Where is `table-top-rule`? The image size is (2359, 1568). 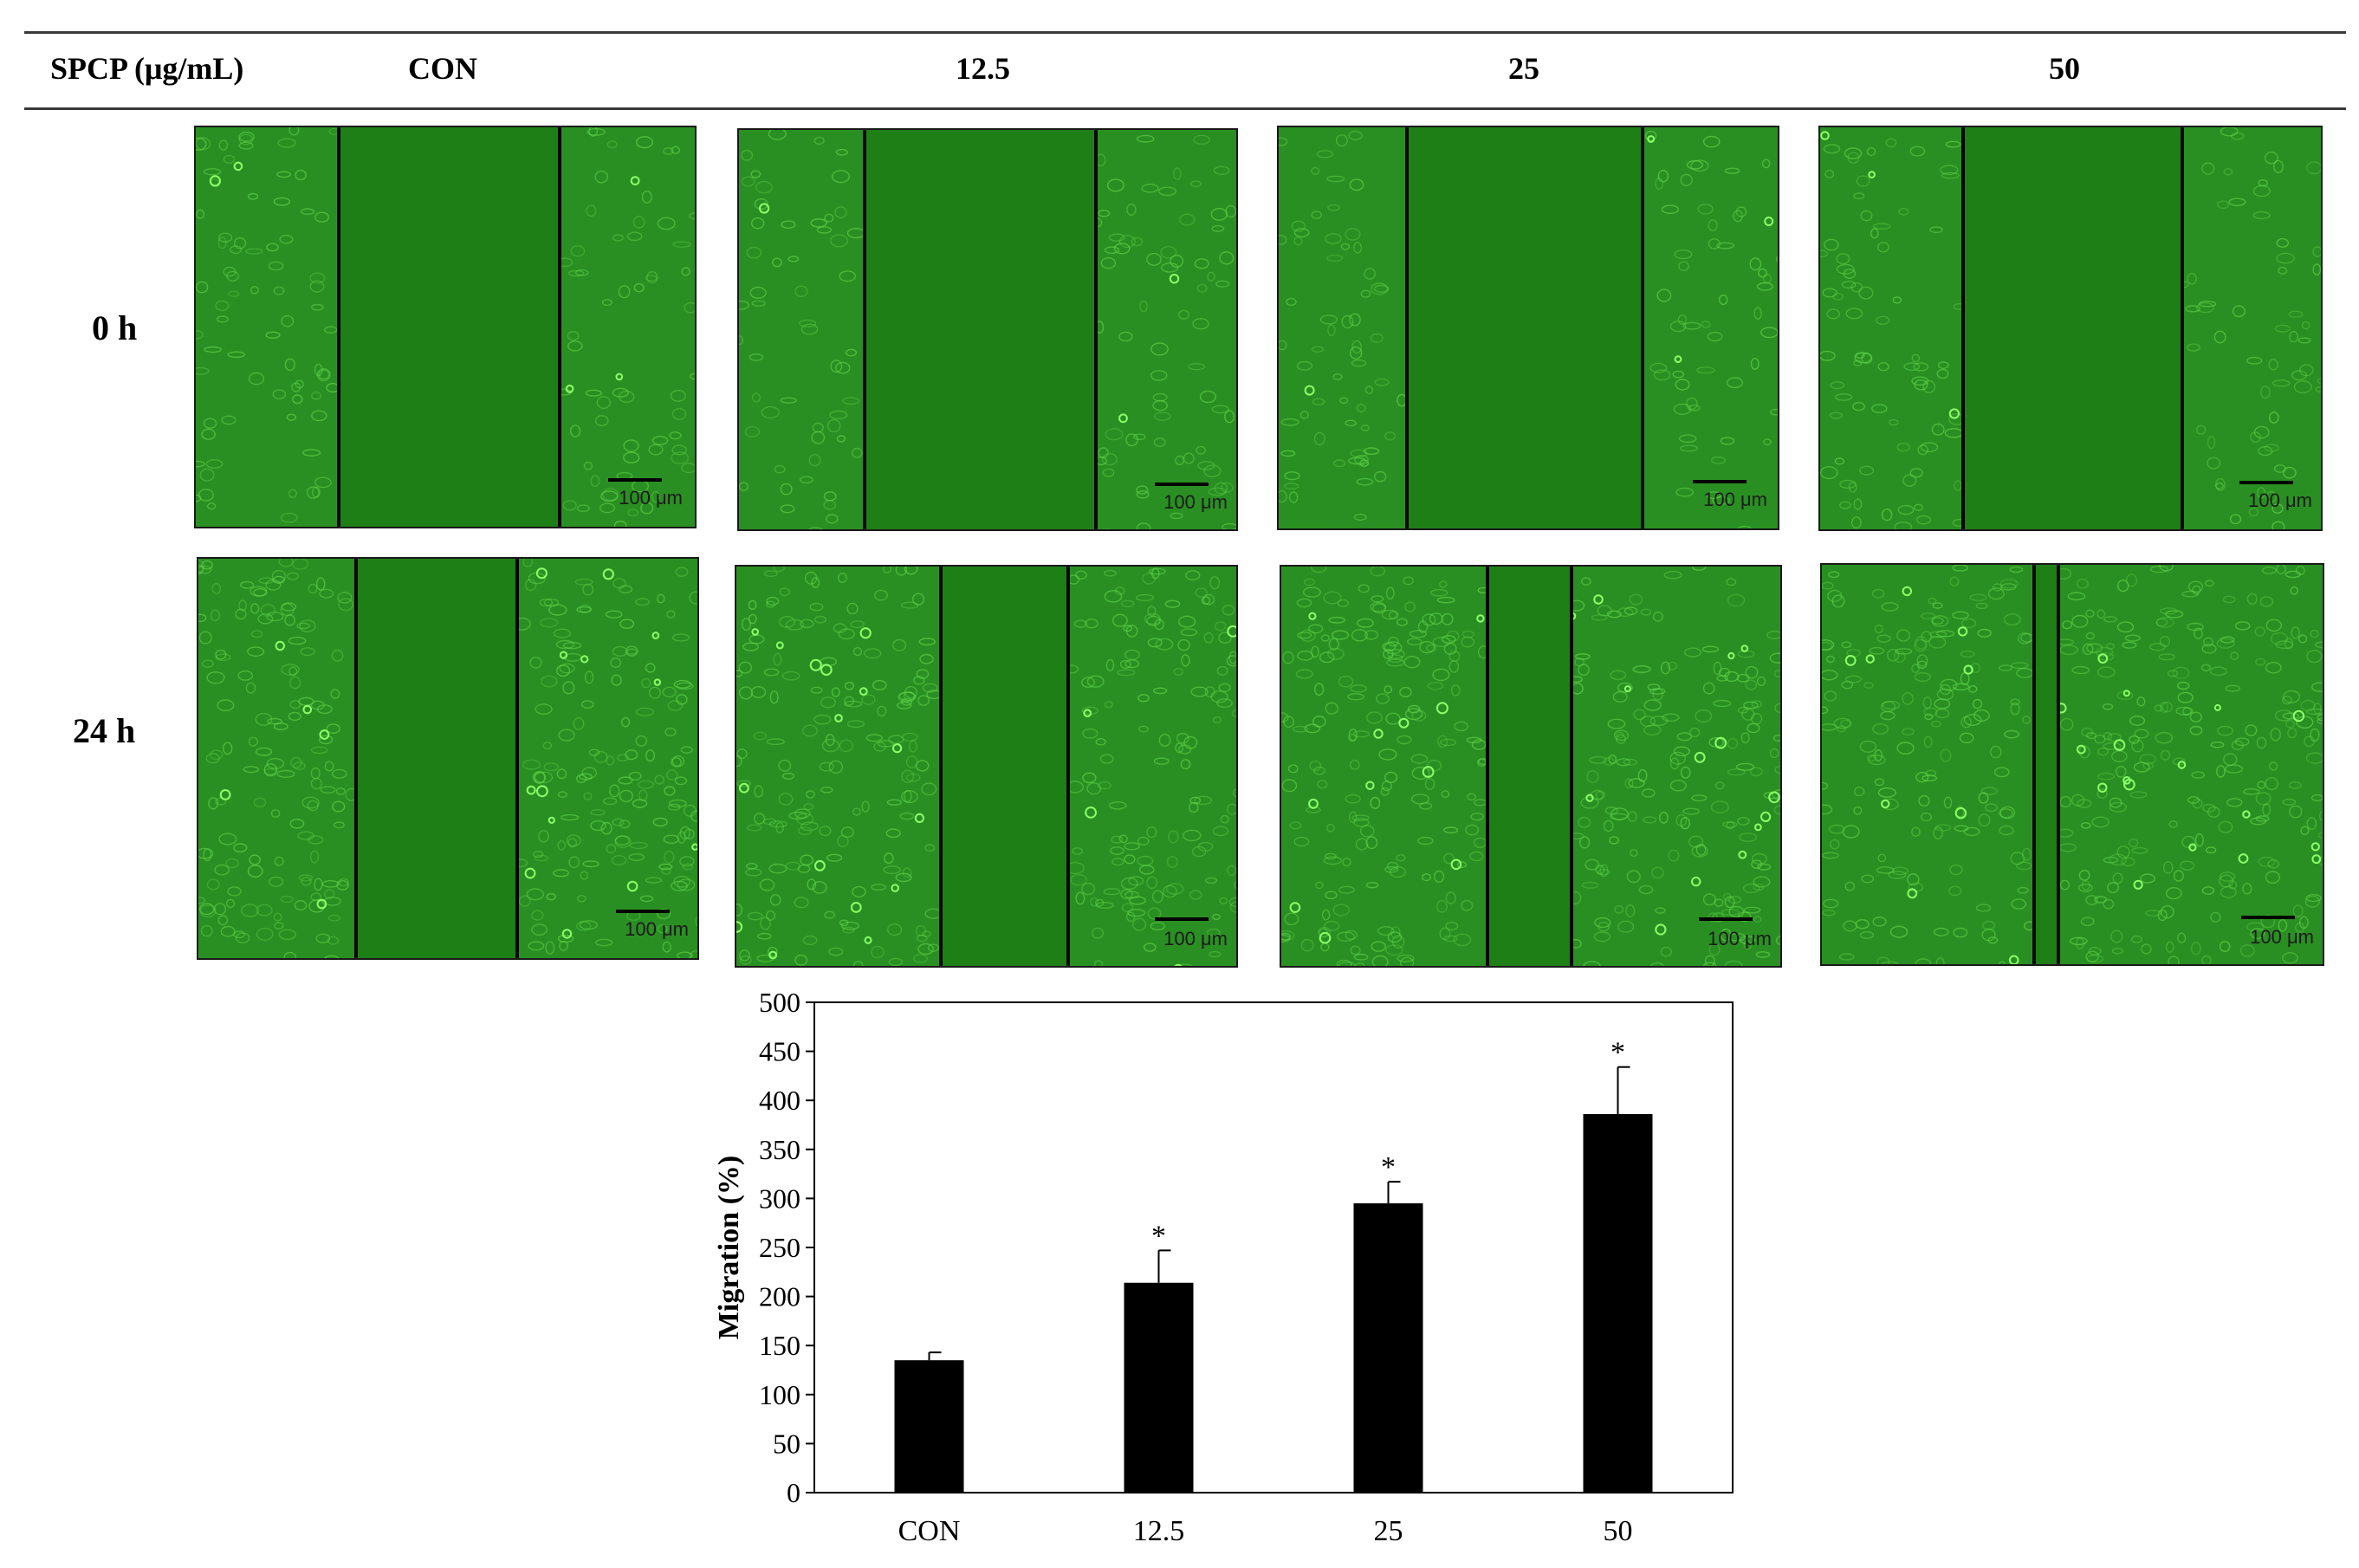
table-top-rule is located at coordinates (1185, 32).